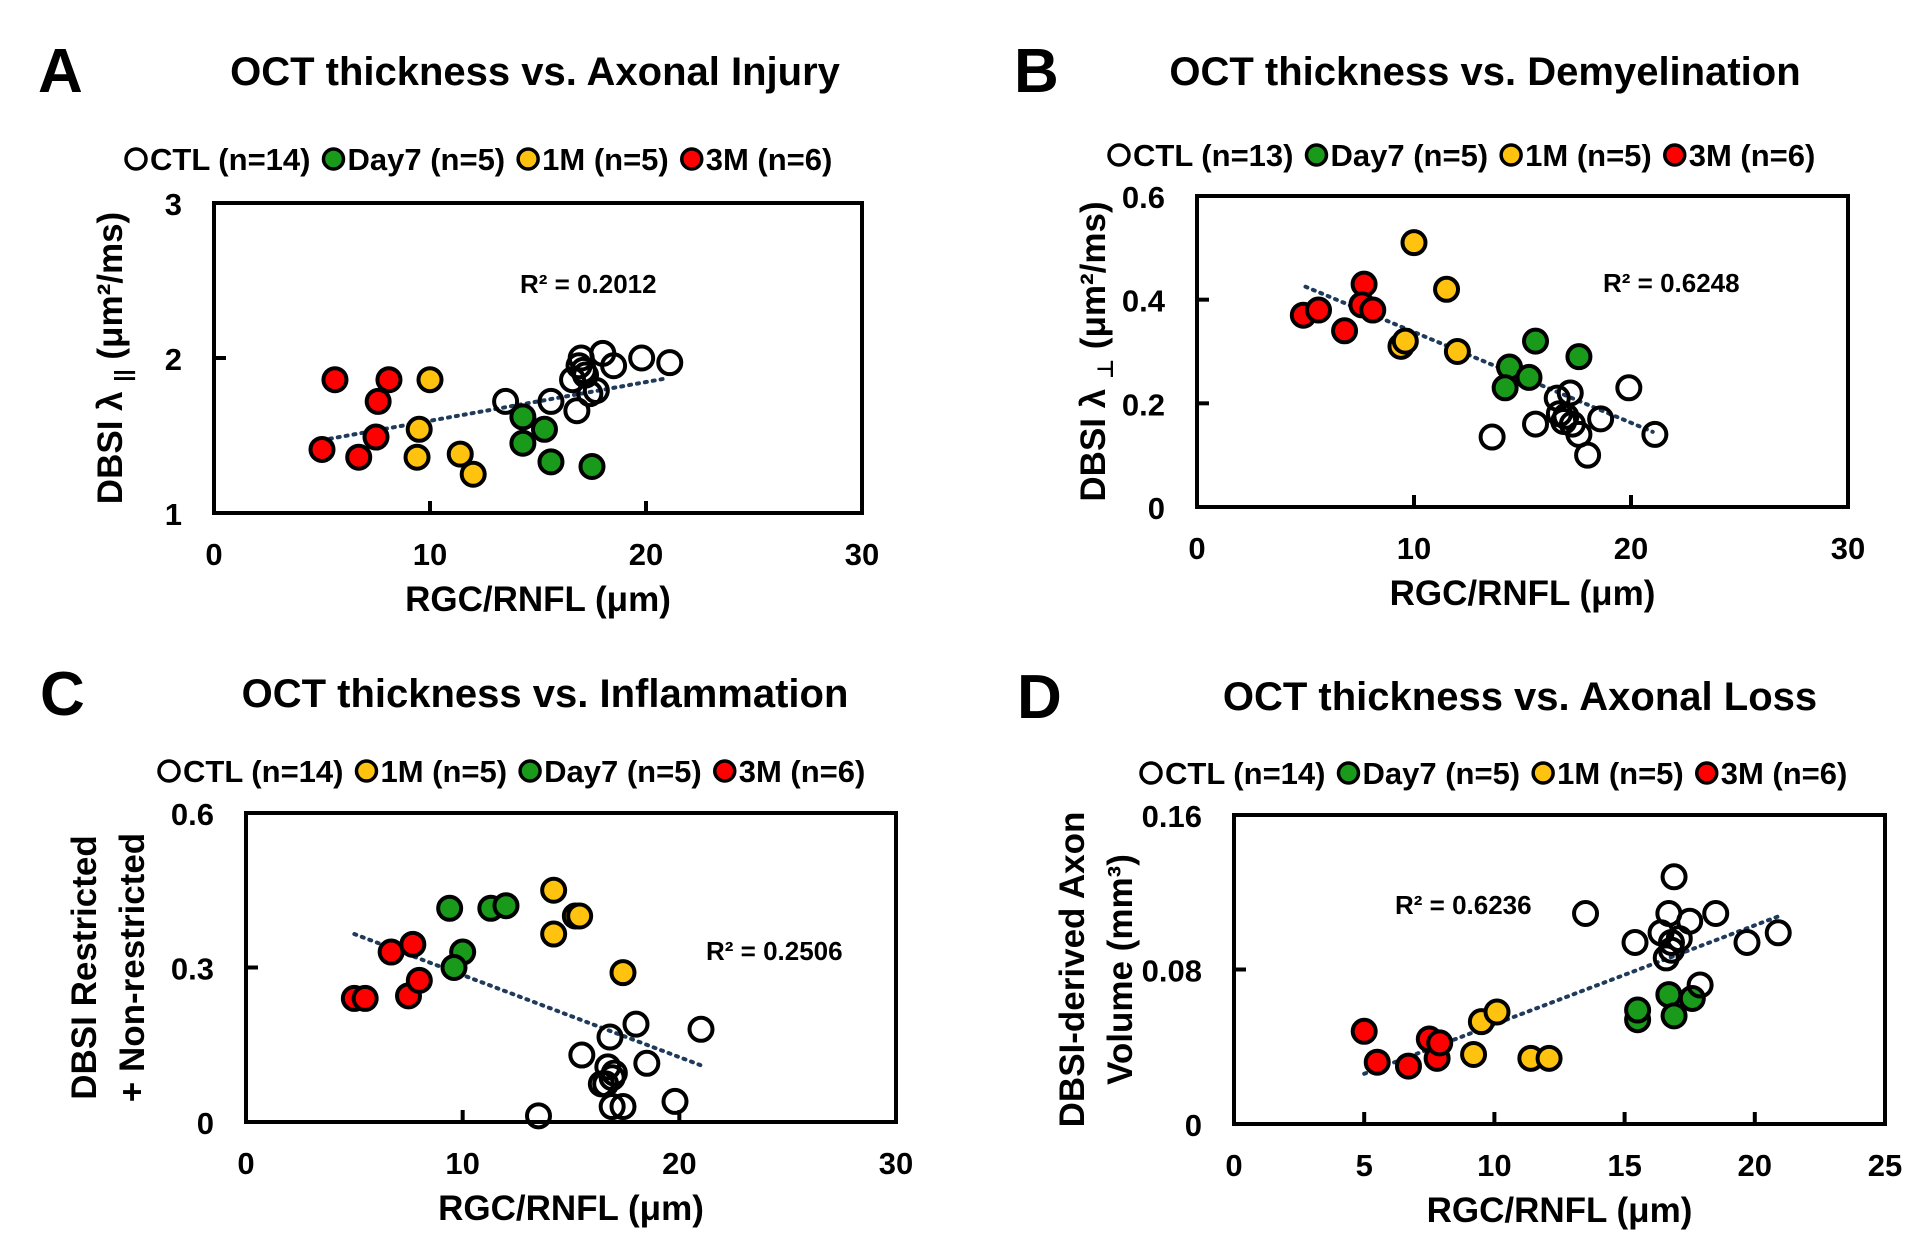 The width and height of the screenshot is (1920, 1250). Describe the element at coordinates (173, 514) in the screenshot. I see `y-tick-label: 1` at that location.